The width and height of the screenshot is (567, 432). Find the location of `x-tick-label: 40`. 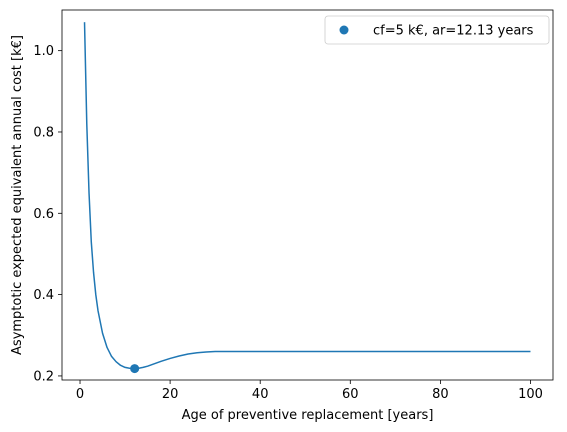

x-tick-label: 40 is located at coordinates (260, 394).